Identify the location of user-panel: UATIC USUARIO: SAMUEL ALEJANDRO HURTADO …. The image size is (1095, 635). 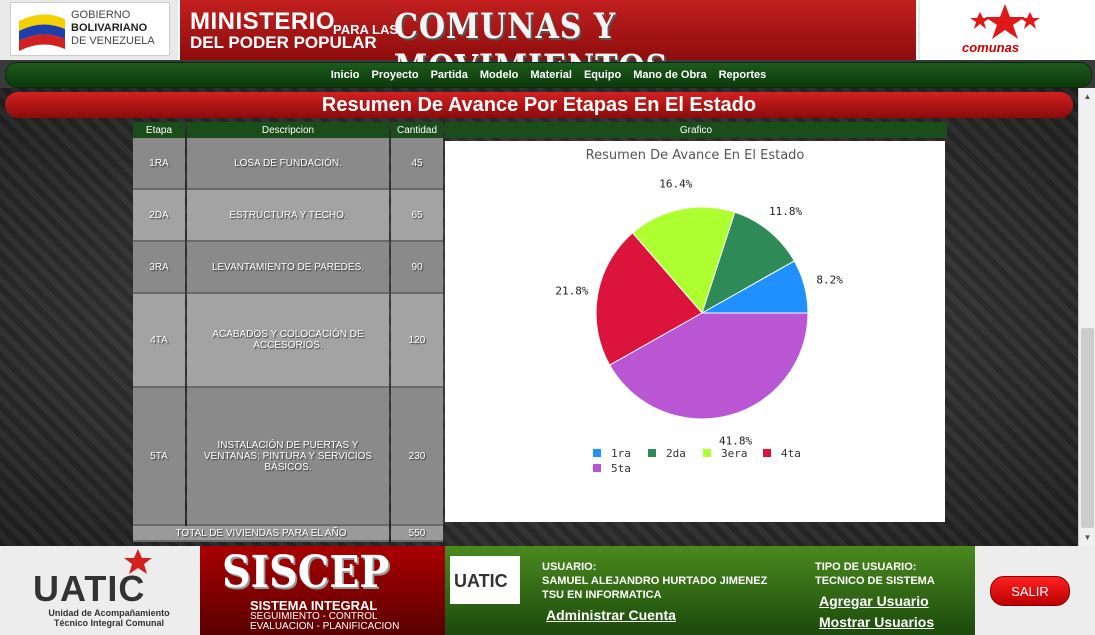
(710, 590).